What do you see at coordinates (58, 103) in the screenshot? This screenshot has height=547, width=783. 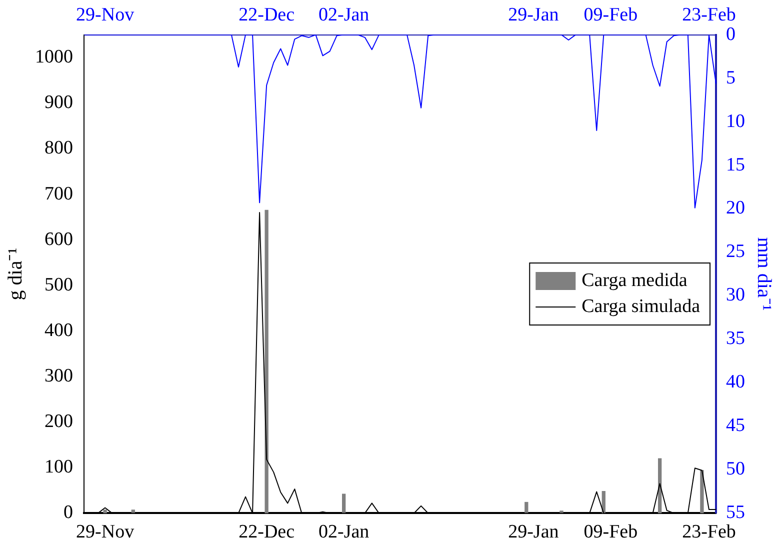 I see `y-tick-label: 900` at bounding box center [58, 103].